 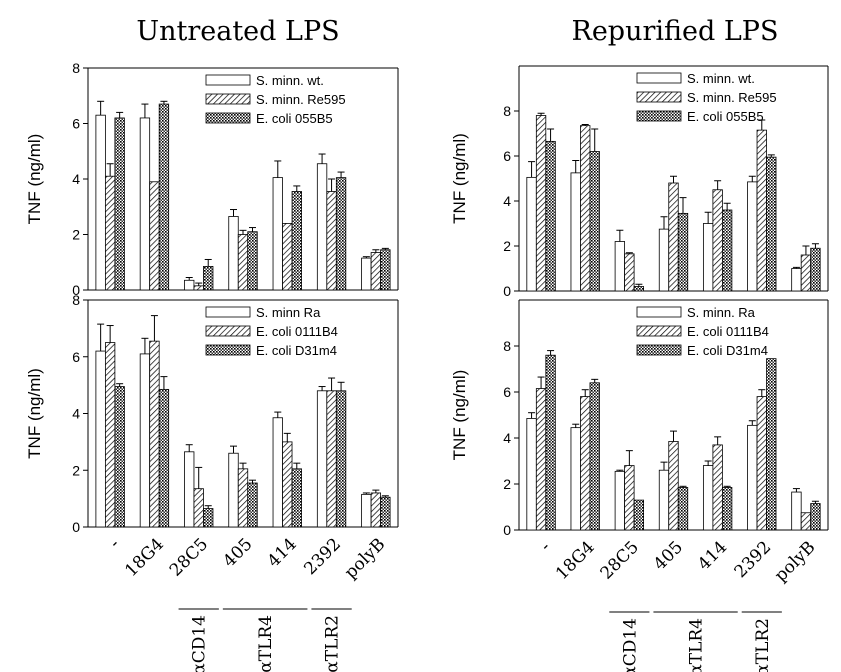 What do you see at coordinates (721, 312) in the screenshot?
I see `legend-label: S. minn. Ra` at bounding box center [721, 312].